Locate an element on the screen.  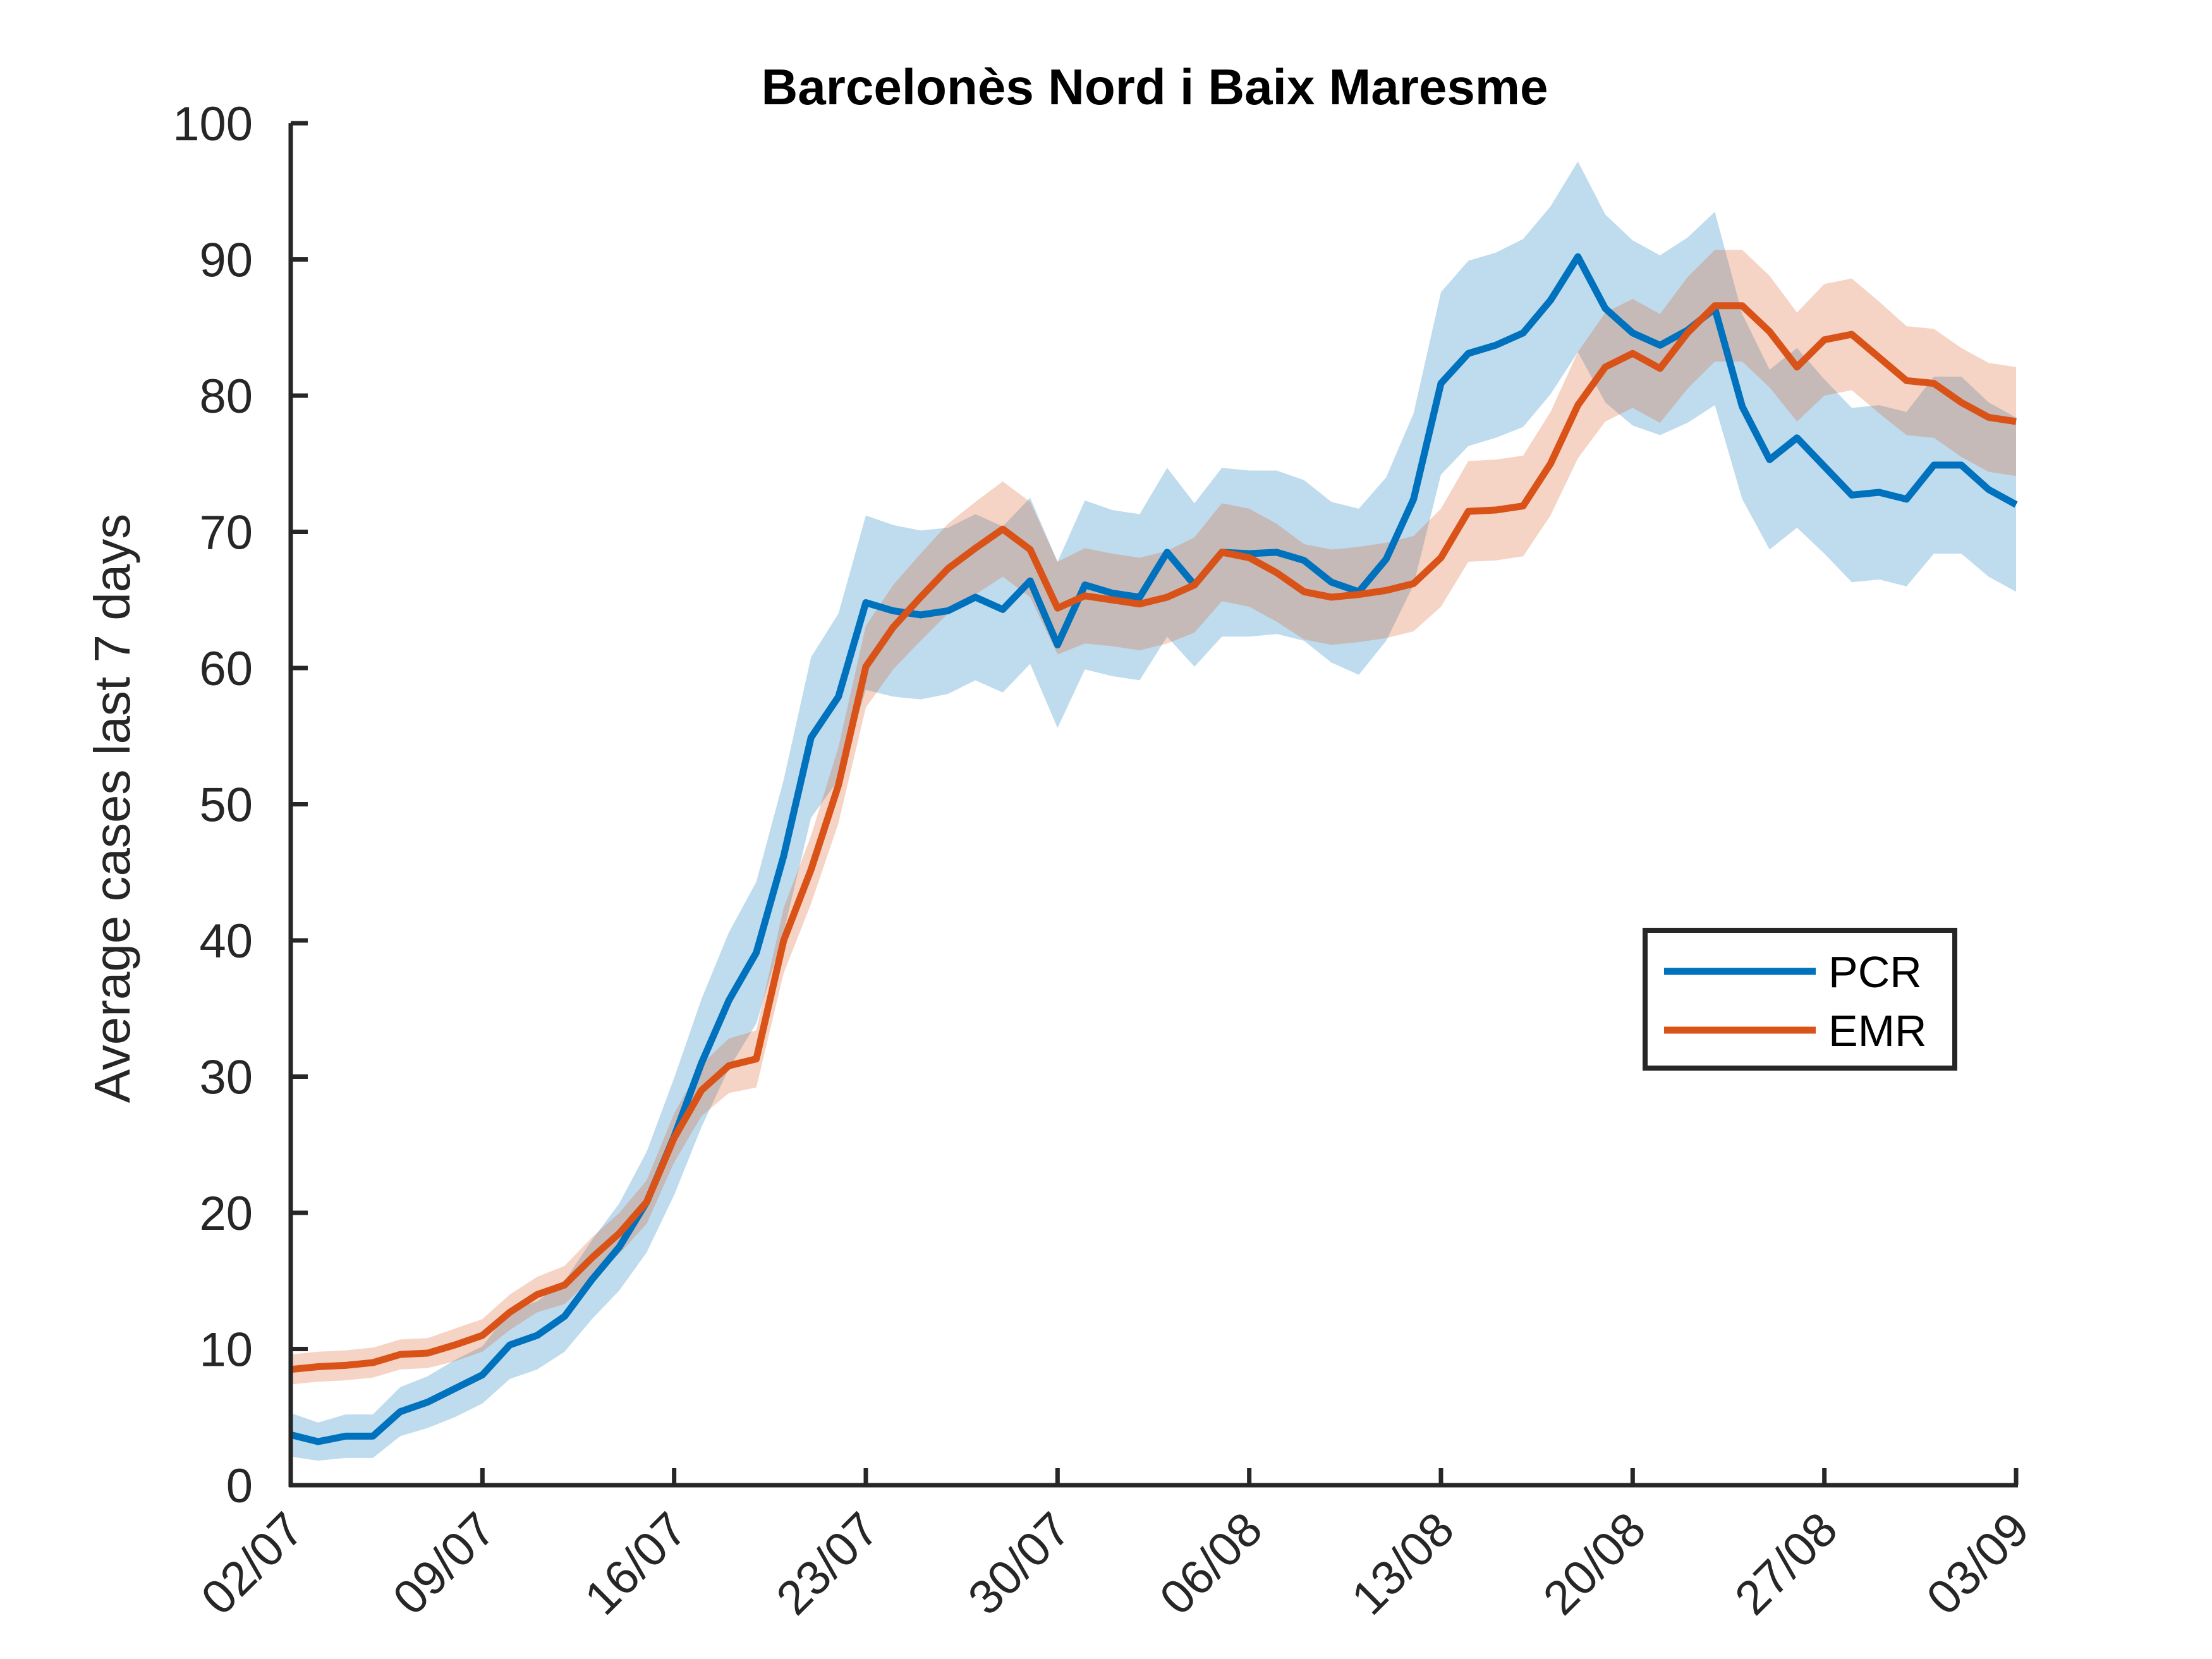
y-tick-label: 10 is located at coordinates (226, 1350).